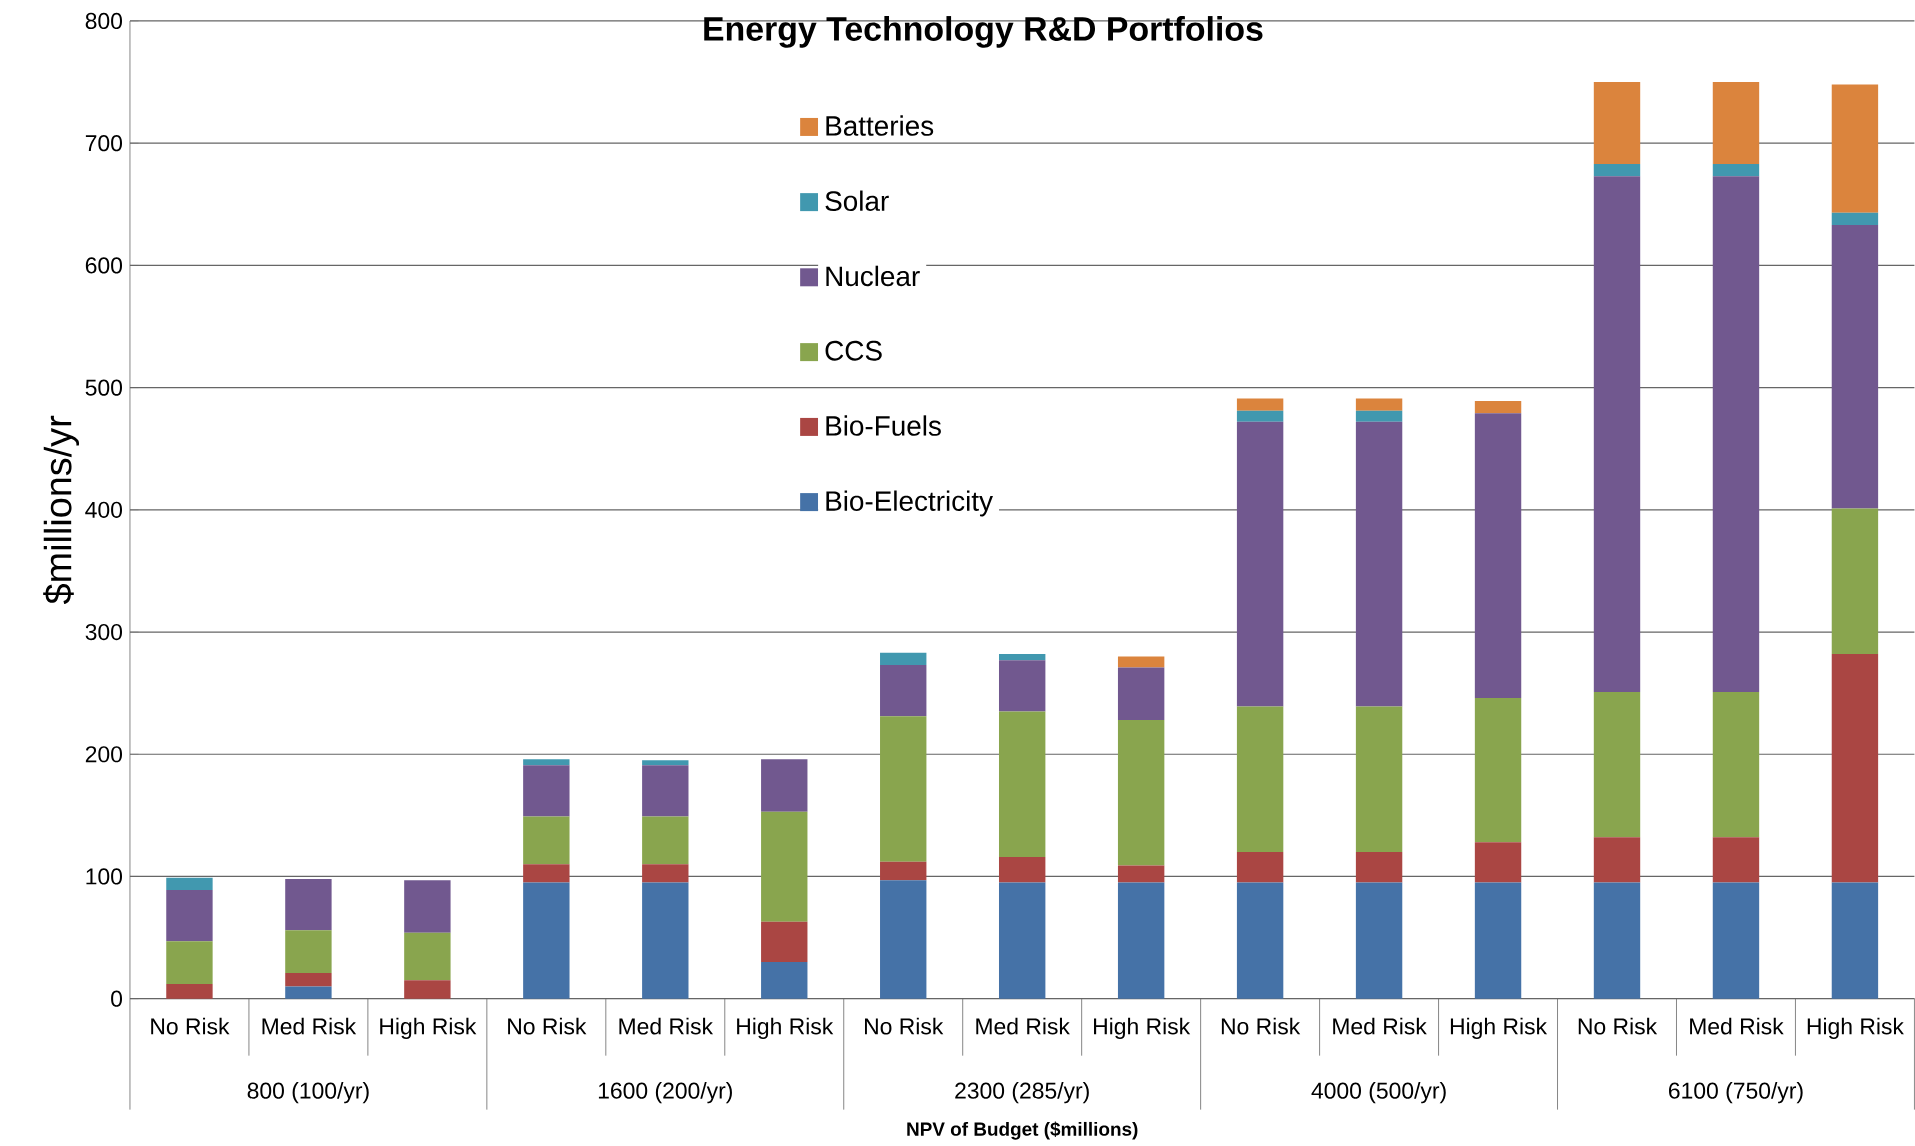 The image size is (1915, 1146). Describe the element at coordinates (104, 631) in the screenshot. I see `y-tick-label: 300` at that location.